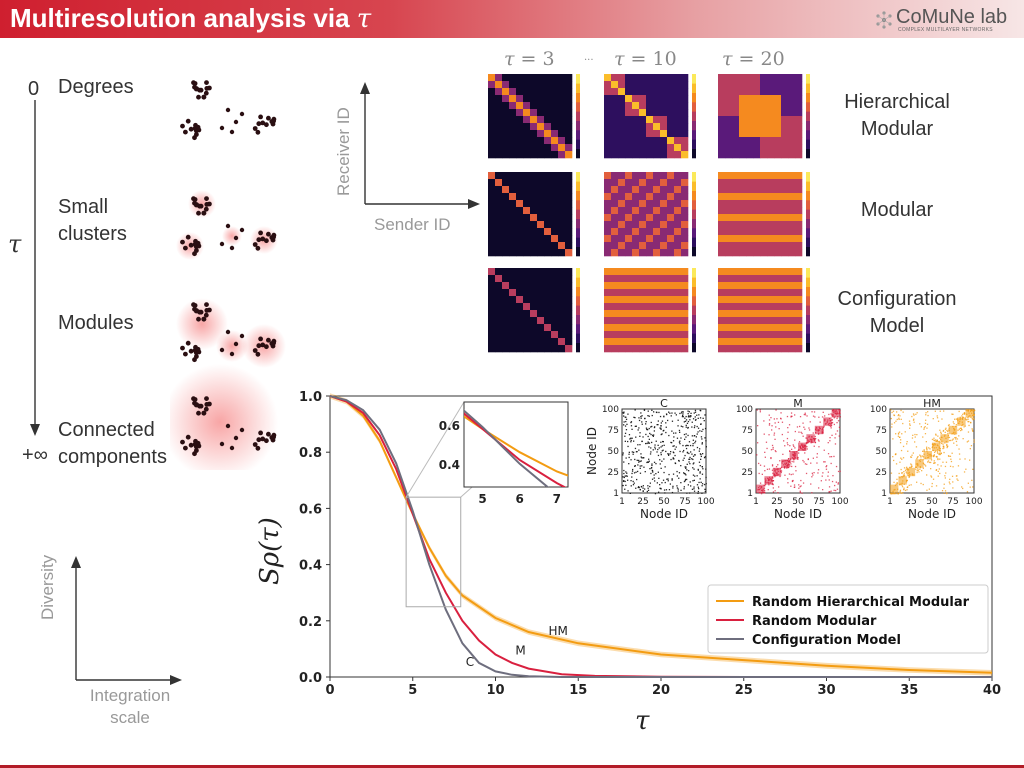 The width and height of the screenshot is (1024, 768). What do you see at coordinates (748, 452) in the screenshot?
I see `adjacency-y-tick: 50` at bounding box center [748, 452].